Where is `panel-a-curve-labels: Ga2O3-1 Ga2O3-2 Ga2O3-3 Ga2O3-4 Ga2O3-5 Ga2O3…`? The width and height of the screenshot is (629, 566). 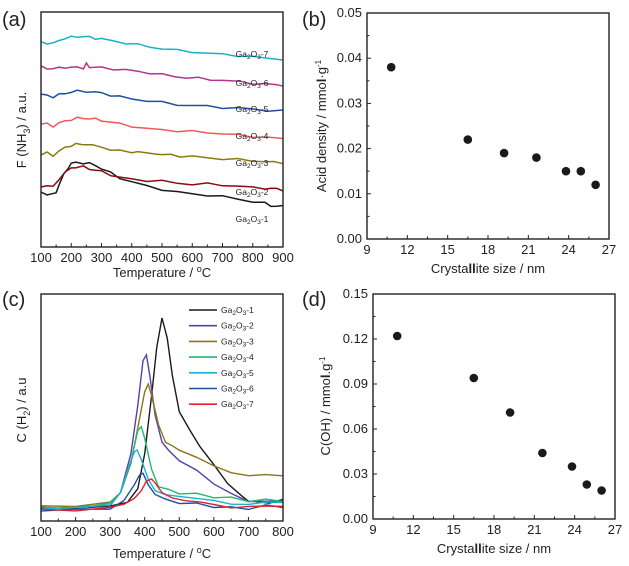
panel-a-curve-labels: Ga2O3-1 Ga2O3-2 Ga2O3-3 Ga2O3-4 Ga2O3-5 Ga2O3… is located at coordinates (252, 137).